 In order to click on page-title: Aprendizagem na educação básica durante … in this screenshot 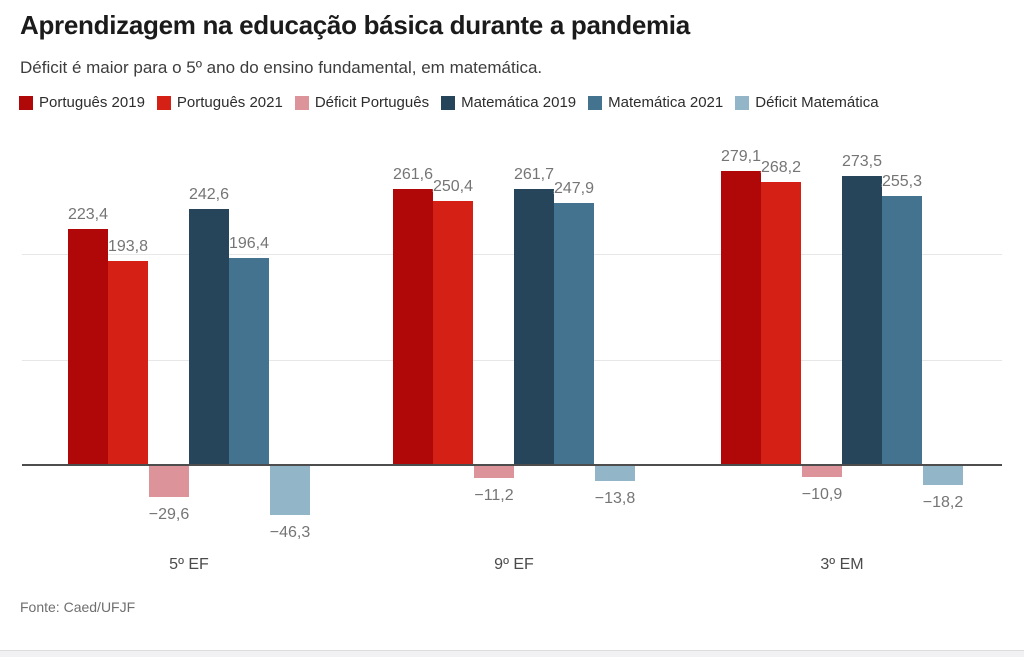, I will do `click(355, 25)`.